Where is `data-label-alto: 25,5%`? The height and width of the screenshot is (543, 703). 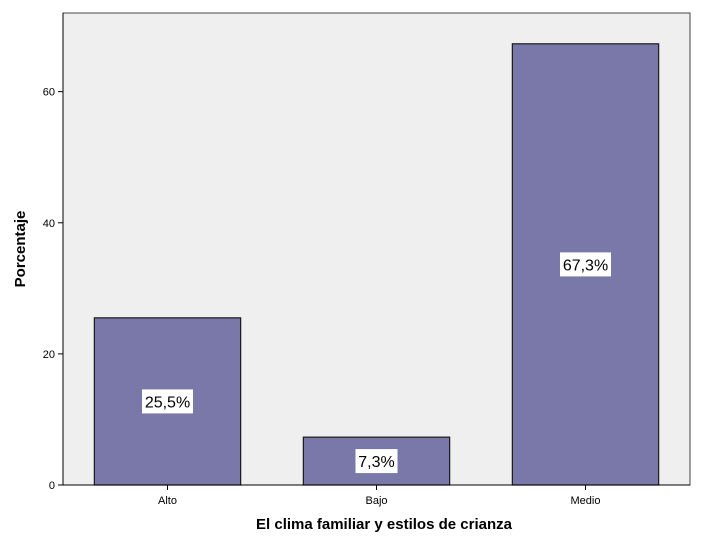
data-label-alto: 25,5% is located at coordinates (167, 402).